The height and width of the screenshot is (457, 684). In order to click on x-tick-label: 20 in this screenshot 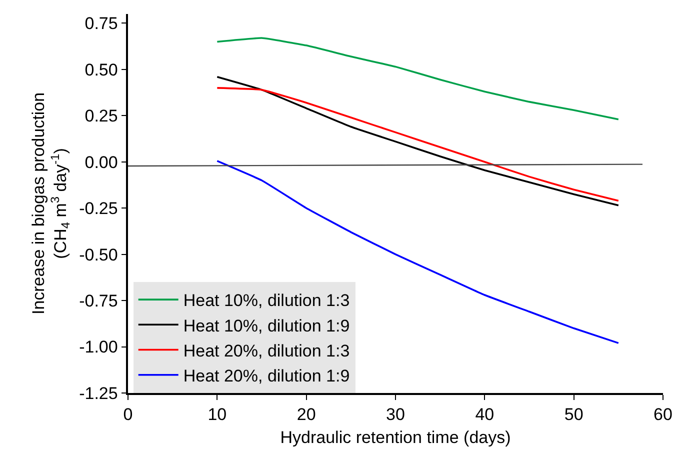, I will do `click(306, 414)`.